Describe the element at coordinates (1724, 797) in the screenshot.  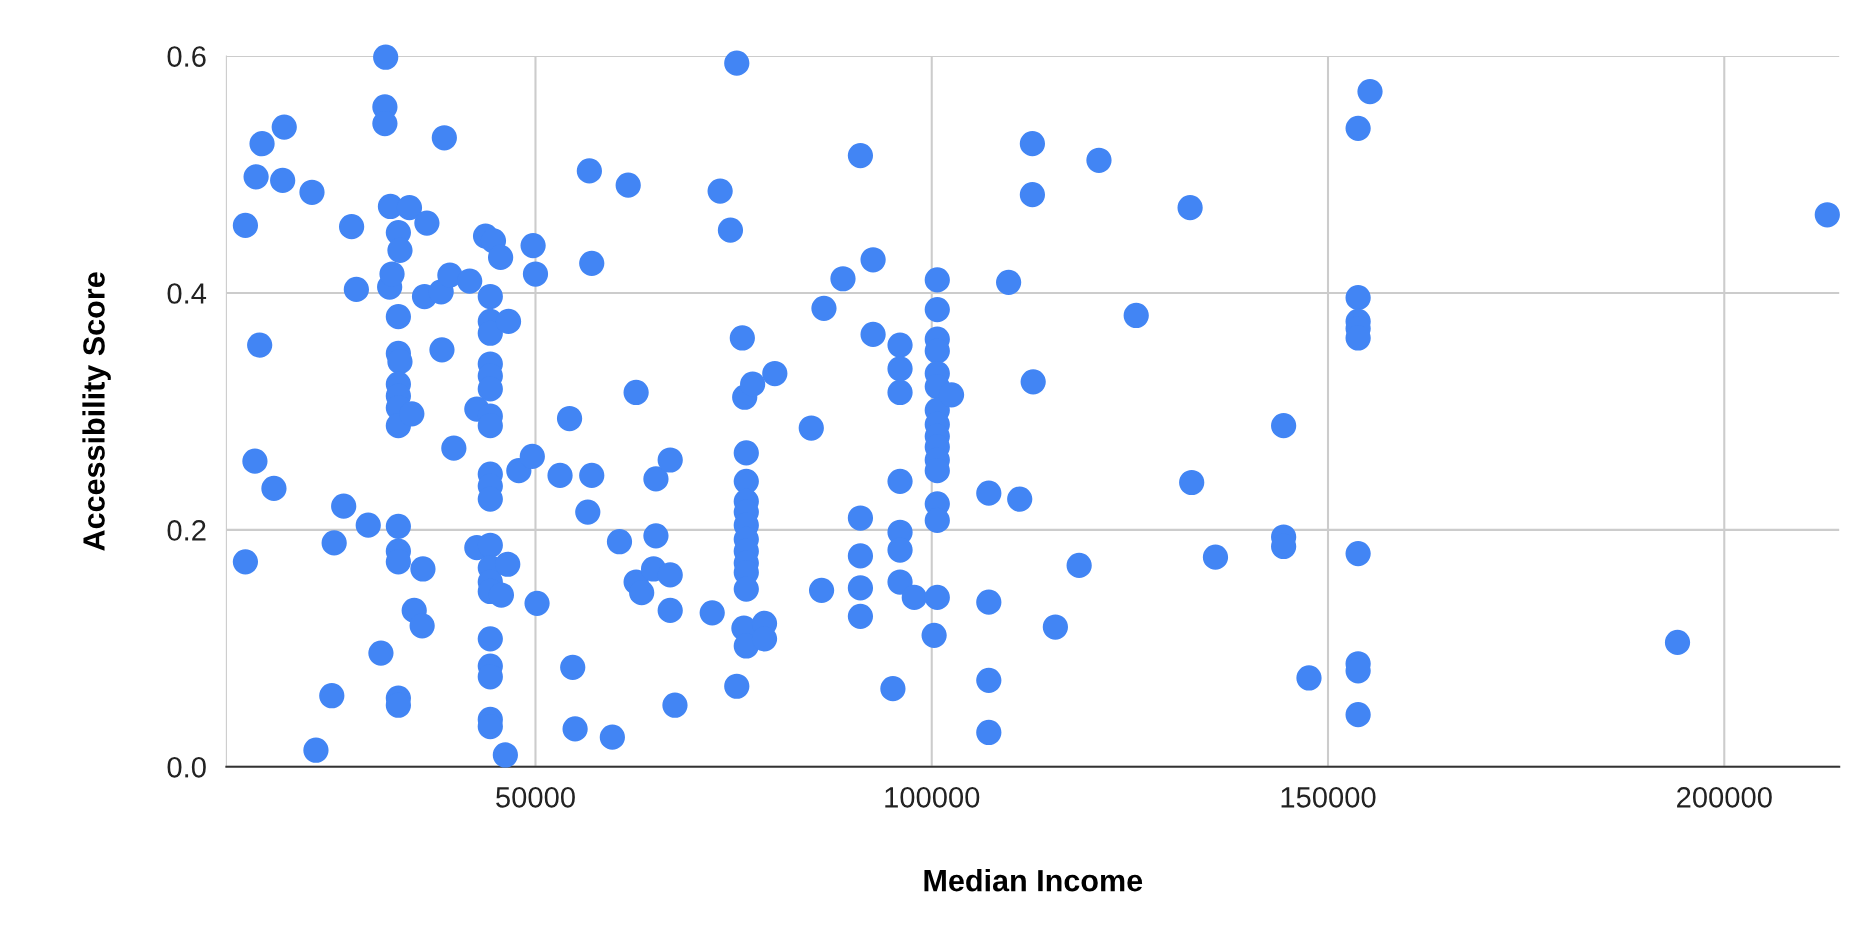
I see `x-tick-label: 200000` at that location.